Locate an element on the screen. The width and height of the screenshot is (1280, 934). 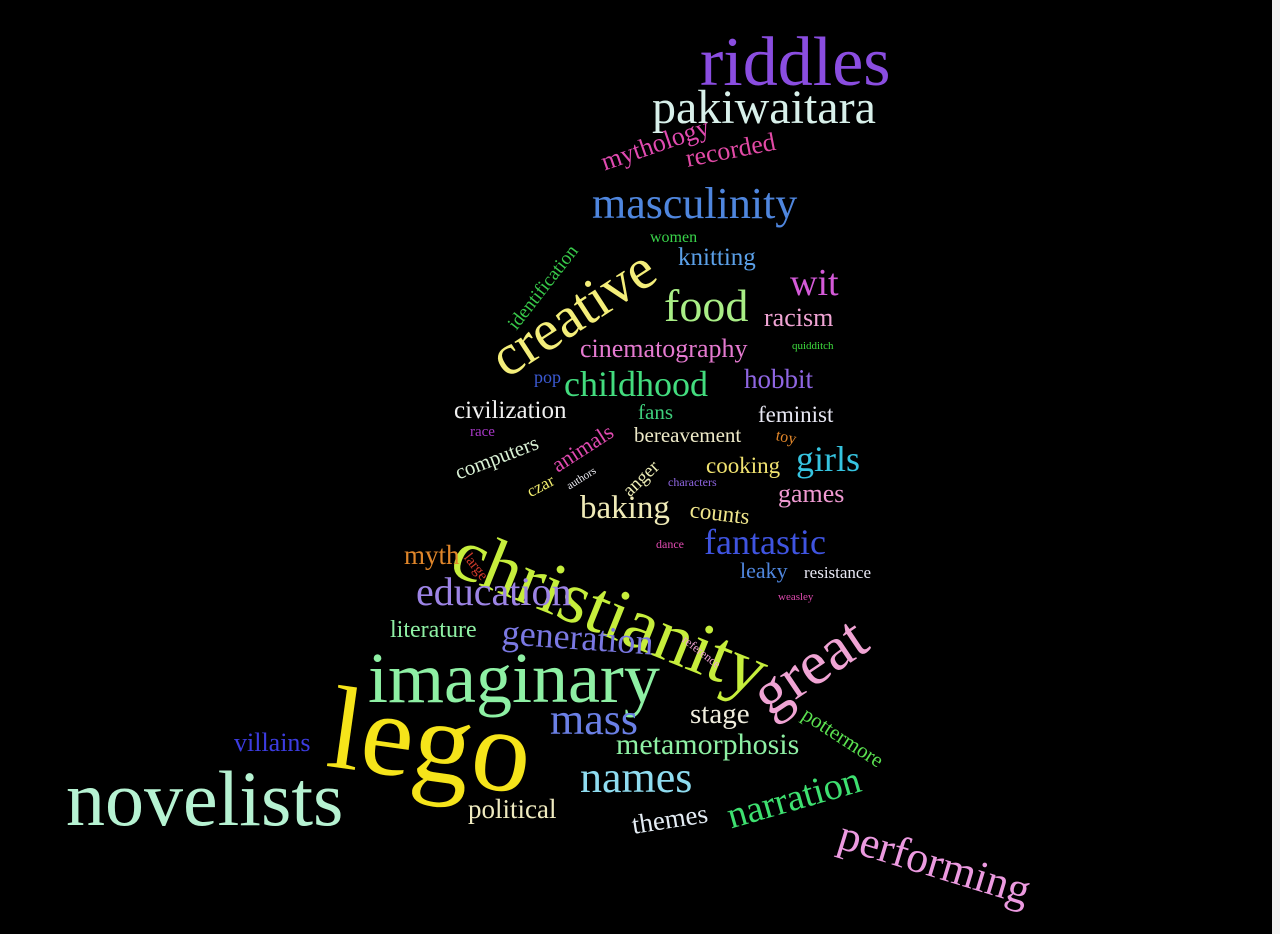
word-fantastic: fantastic is located at coordinates (765, 542).